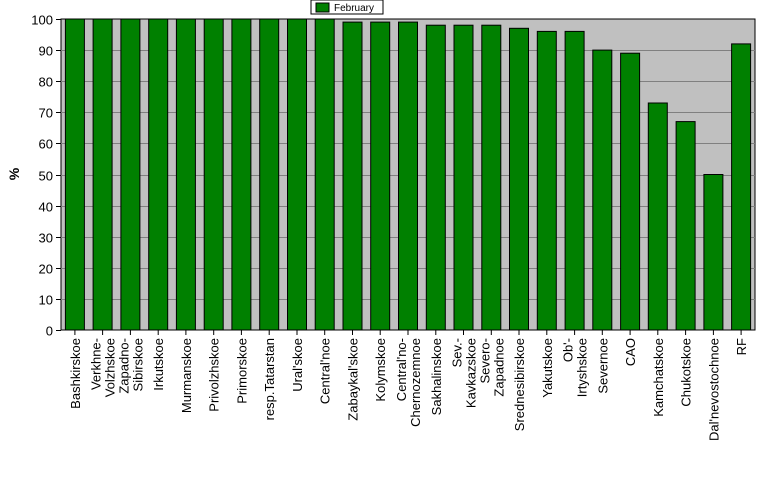 This screenshot has width=777, height=484. I want to click on y-axis: 0 10 20 30 40 50 60 70 80 90 100, so click(46, 176).